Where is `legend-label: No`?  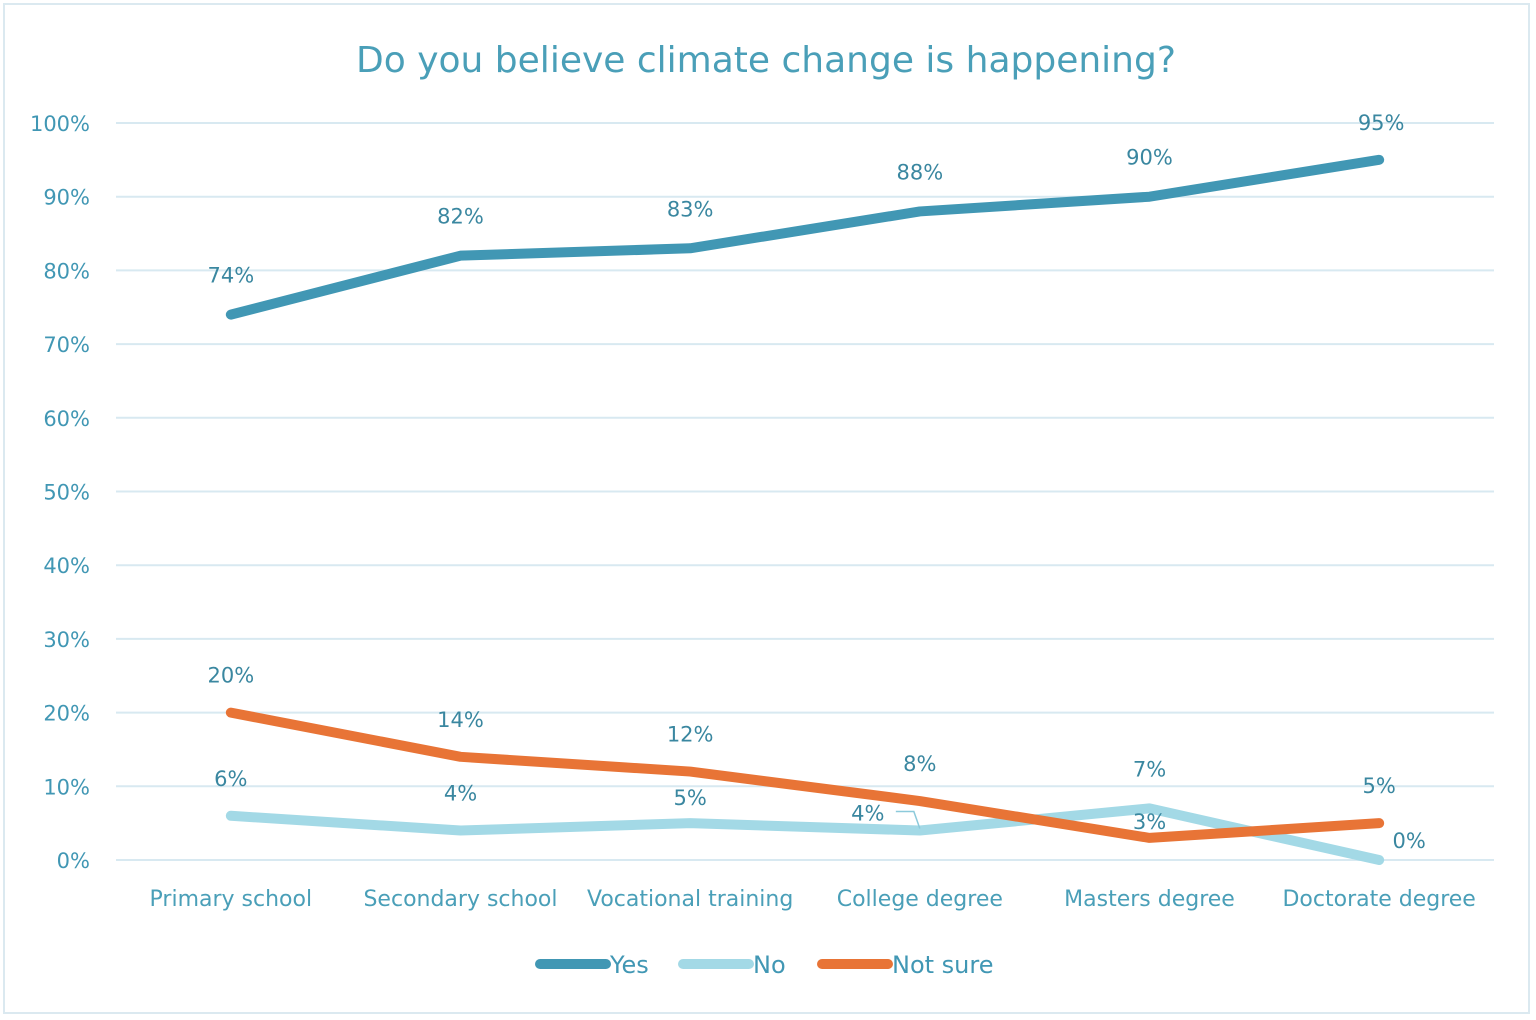
legend-label: No is located at coordinates (769, 965).